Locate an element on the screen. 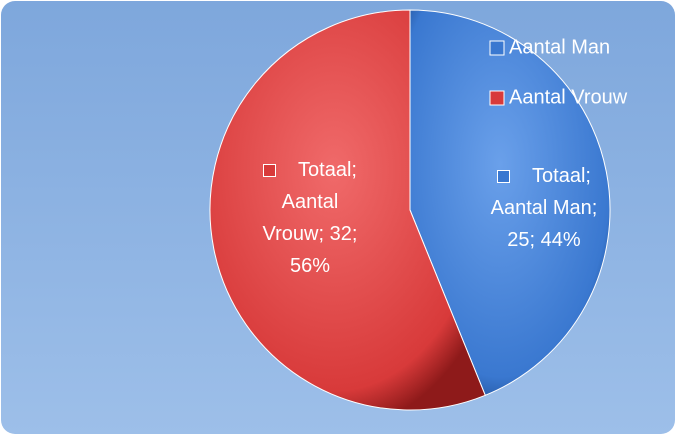 The height and width of the screenshot is (435, 676). label-category: Aantal Man is located at coordinates (541, 208).